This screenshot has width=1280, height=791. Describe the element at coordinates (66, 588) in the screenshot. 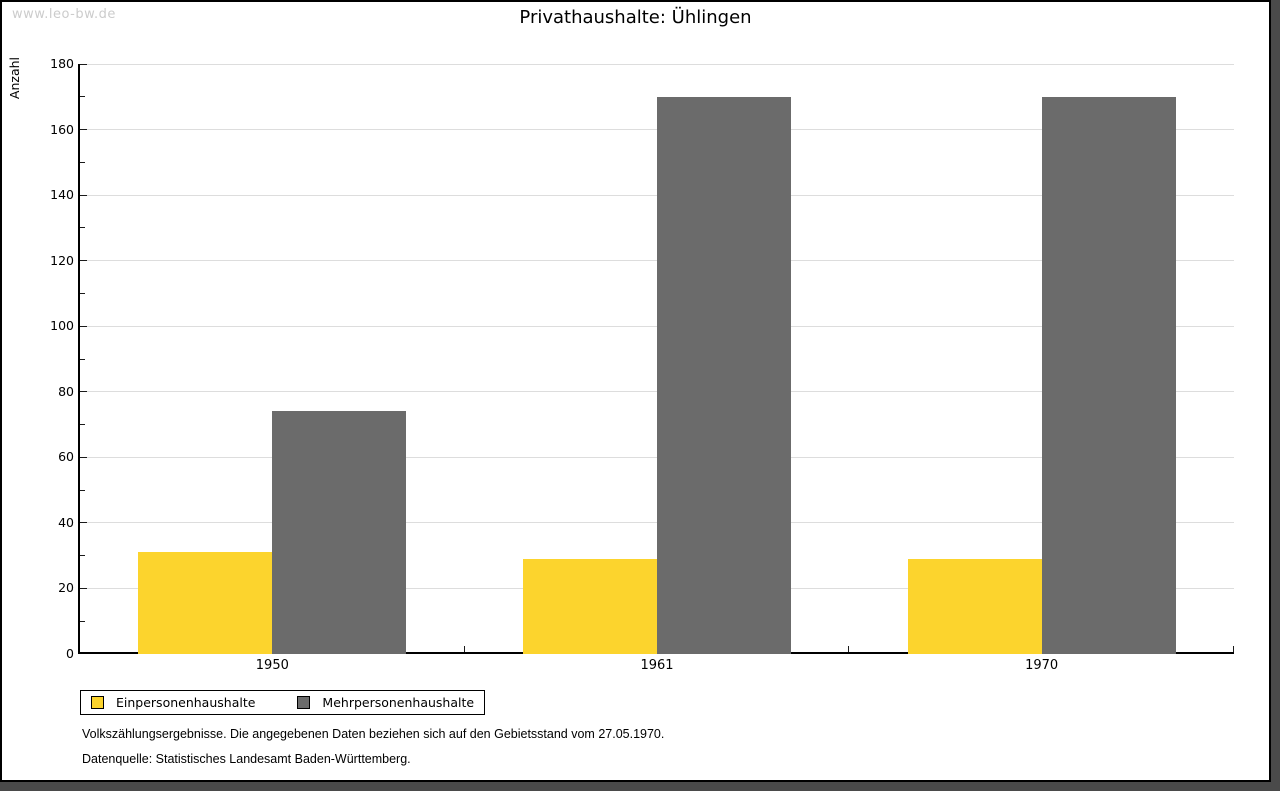

I see `y-tick-label-20: 20` at that location.